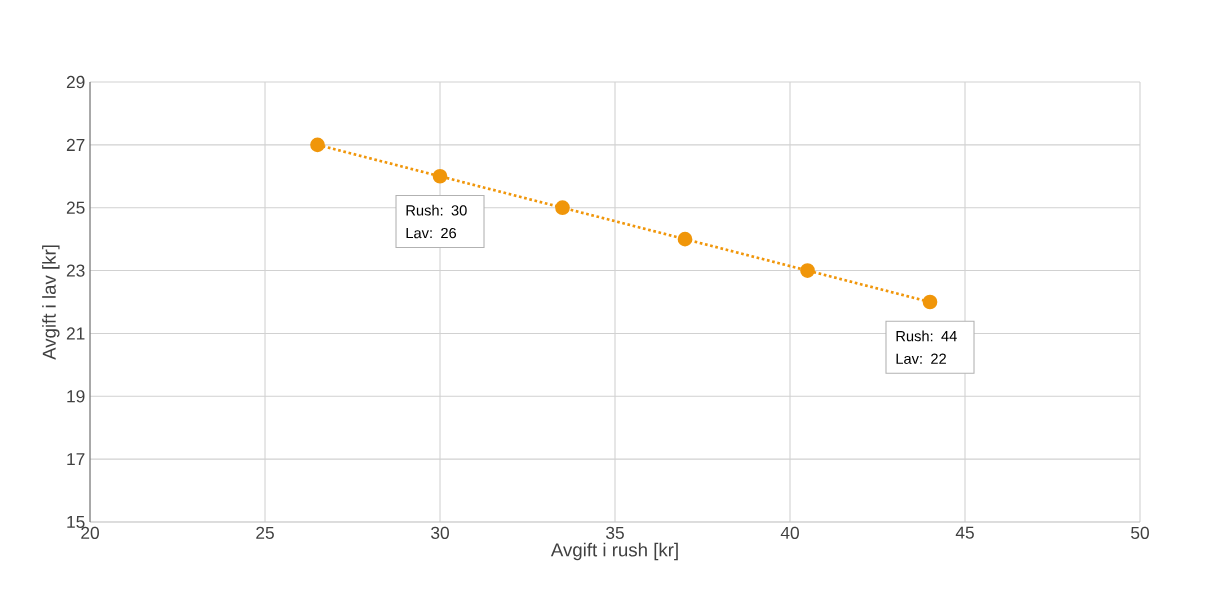  I want to click on y-tick-label: 21, so click(75, 333).